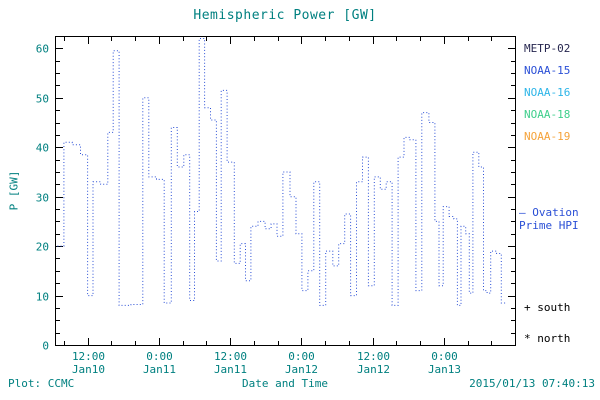 The height and width of the screenshot is (400, 600). Describe the element at coordinates (555, 212) in the screenshot. I see `ovation-label-line1: Ovation` at that location.